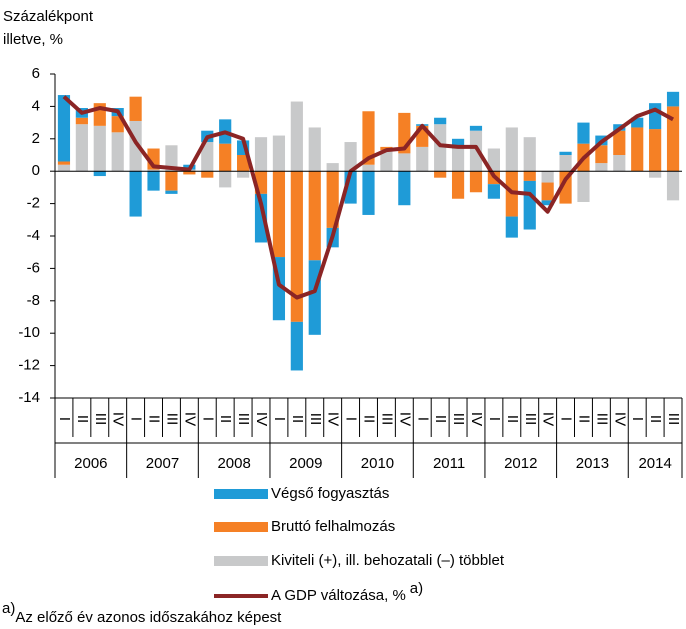 The image size is (686, 629). What do you see at coordinates (29, 332) in the screenshot?
I see `y-tick-label: -10` at bounding box center [29, 332].